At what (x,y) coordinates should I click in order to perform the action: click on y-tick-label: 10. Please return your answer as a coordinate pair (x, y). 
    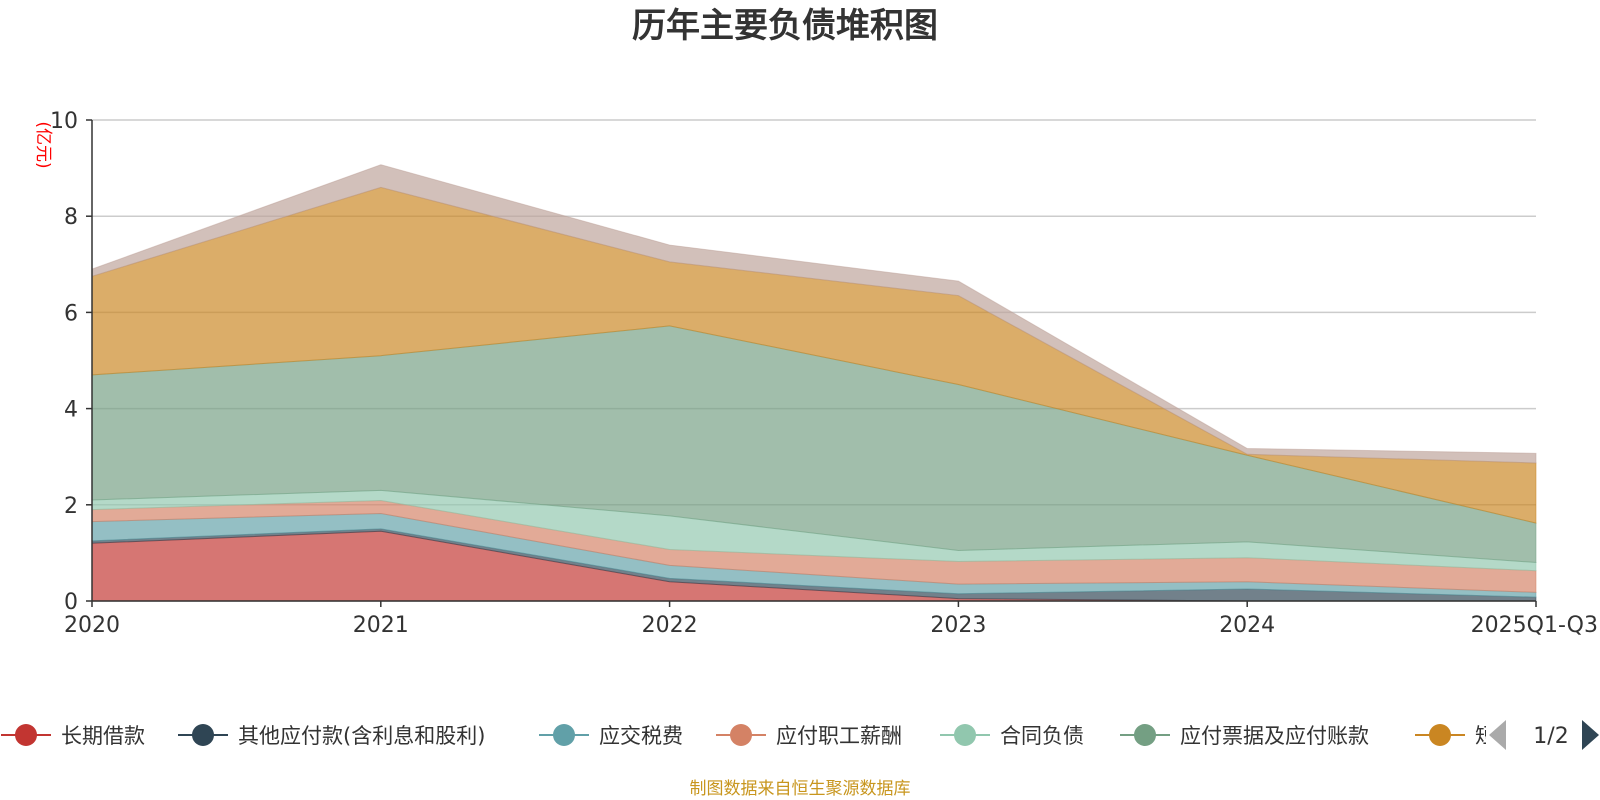
    Looking at the image, I should click on (64, 121).